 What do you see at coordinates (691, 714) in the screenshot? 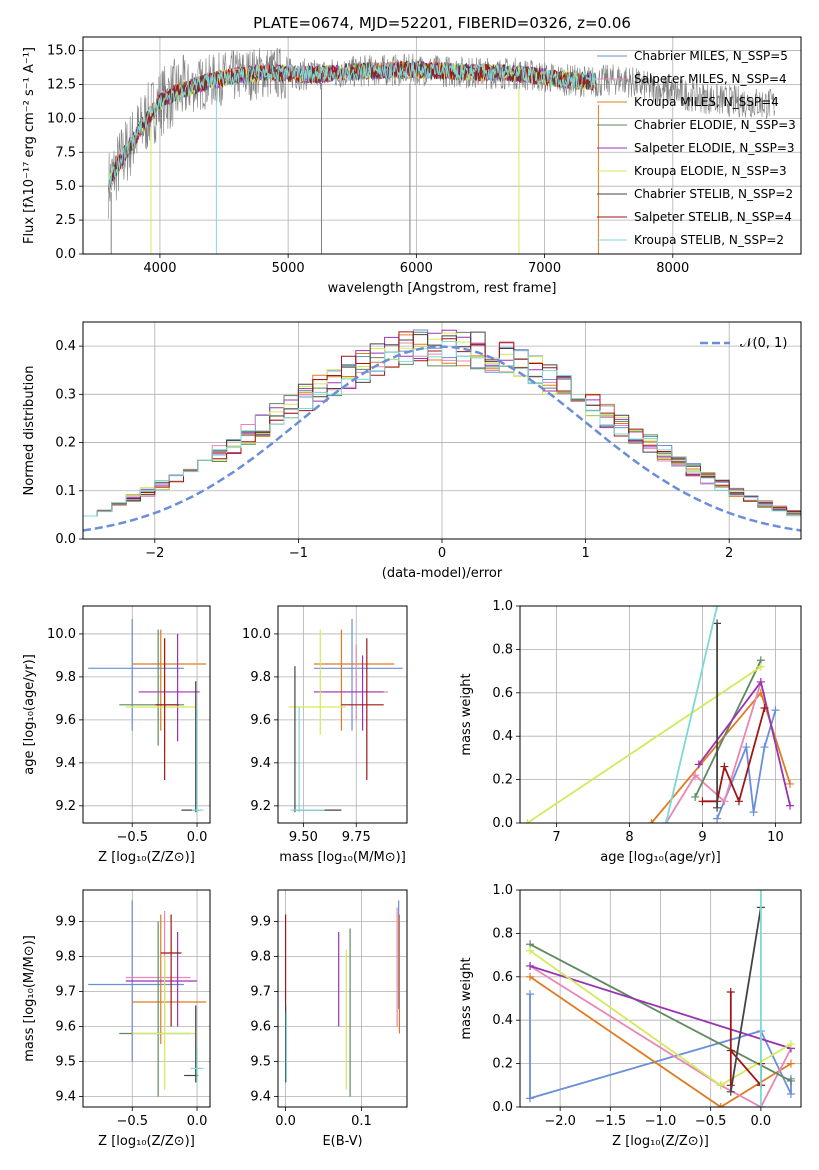
I see `weight-line-kroupa_stelib` at bounding box center [691, 714].